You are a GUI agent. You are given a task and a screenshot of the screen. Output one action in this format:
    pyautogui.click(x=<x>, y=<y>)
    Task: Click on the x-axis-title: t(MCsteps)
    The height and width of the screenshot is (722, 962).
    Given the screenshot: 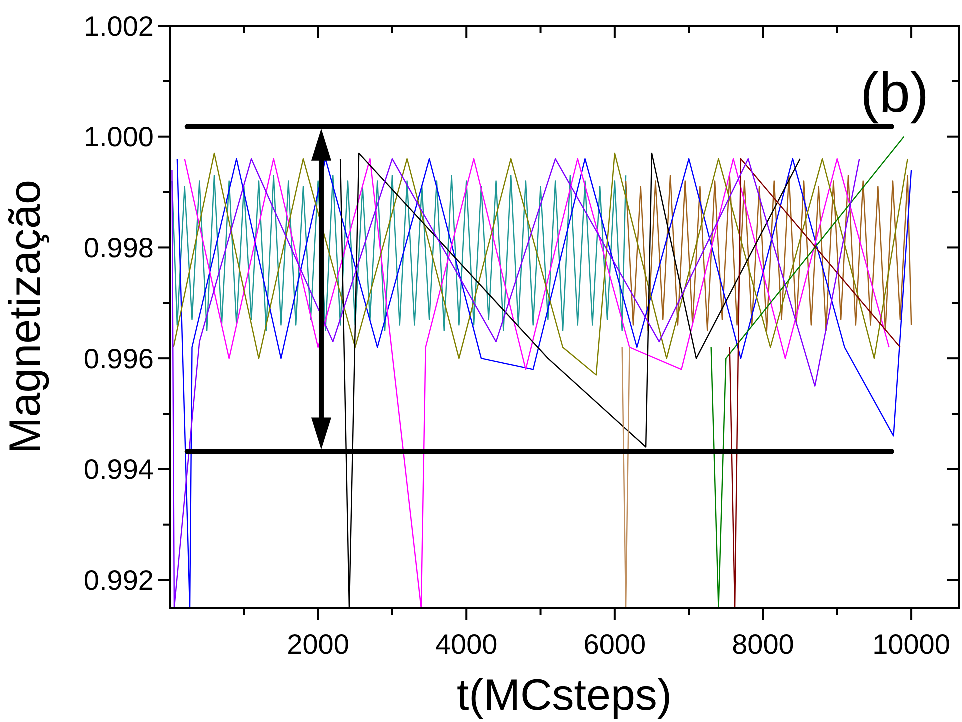 What is the action you would take?
    pyautogui.click(x=564, y=695)
    